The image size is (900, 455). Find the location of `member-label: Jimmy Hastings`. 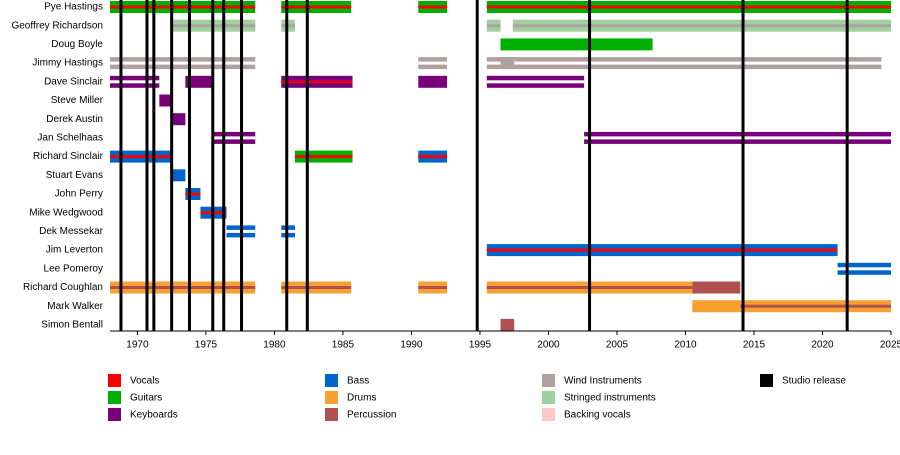

member-label: Jimmy Hastings is located at coordinates (67, 63).